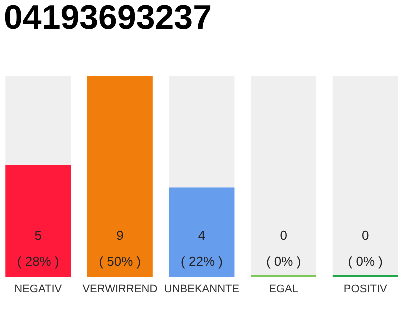 The height and width of the screenshot is (320, 410). Describe the element at coordinates (38, 248) in the screenshot. I see `data-label: 5 ( 28% )` at that location.